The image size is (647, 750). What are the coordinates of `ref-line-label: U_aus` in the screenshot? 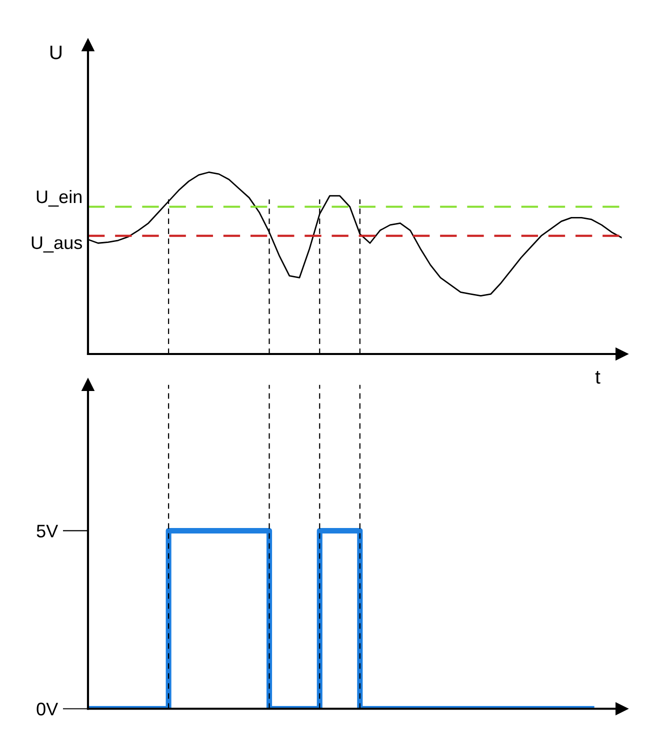 It's located at (57, 244).